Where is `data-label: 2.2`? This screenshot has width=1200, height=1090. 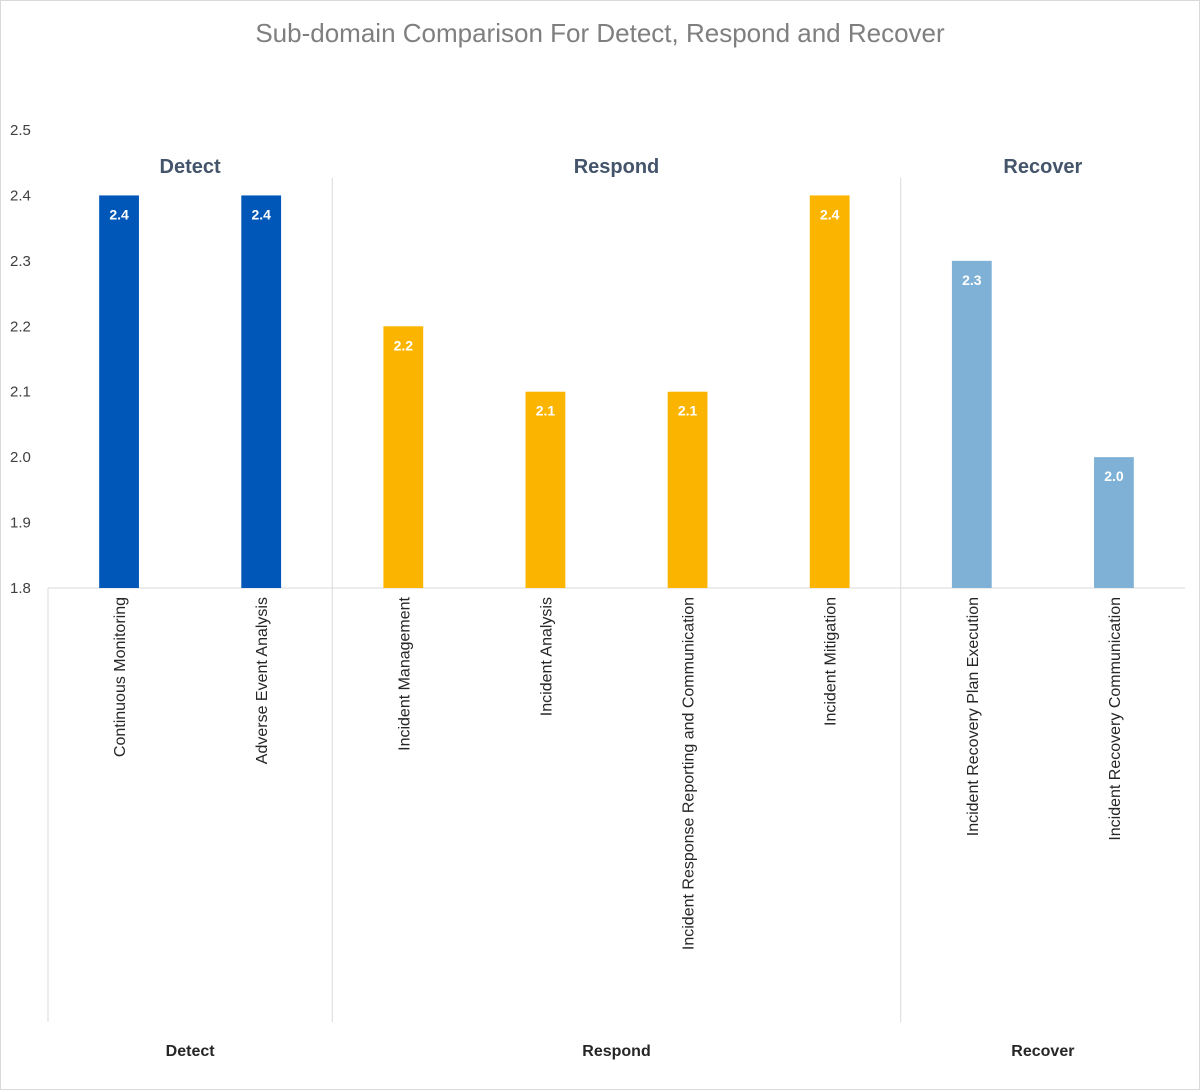
data-label: 2.2 is located at coordinates (404, 345).